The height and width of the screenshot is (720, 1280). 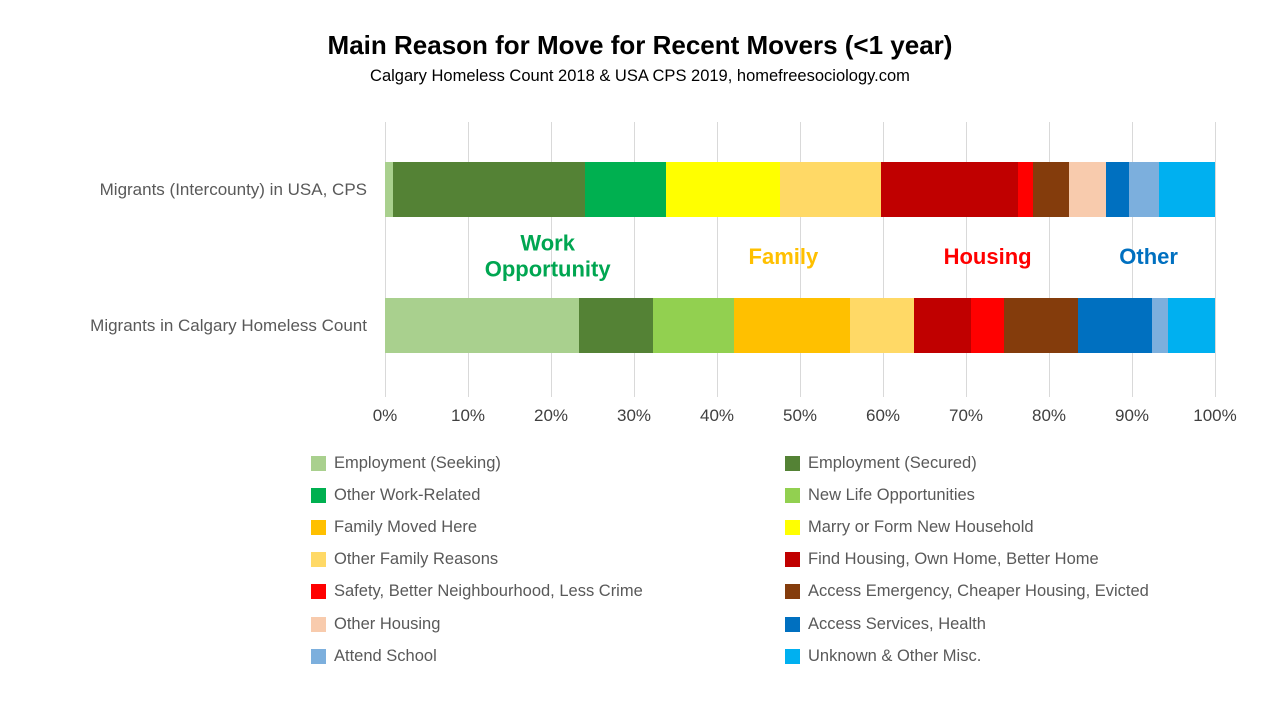 I want to click on legend-item-find-housing-own-home-better-home: Find Housing, Own Home, Better Home, so click(x=1005, y=559).